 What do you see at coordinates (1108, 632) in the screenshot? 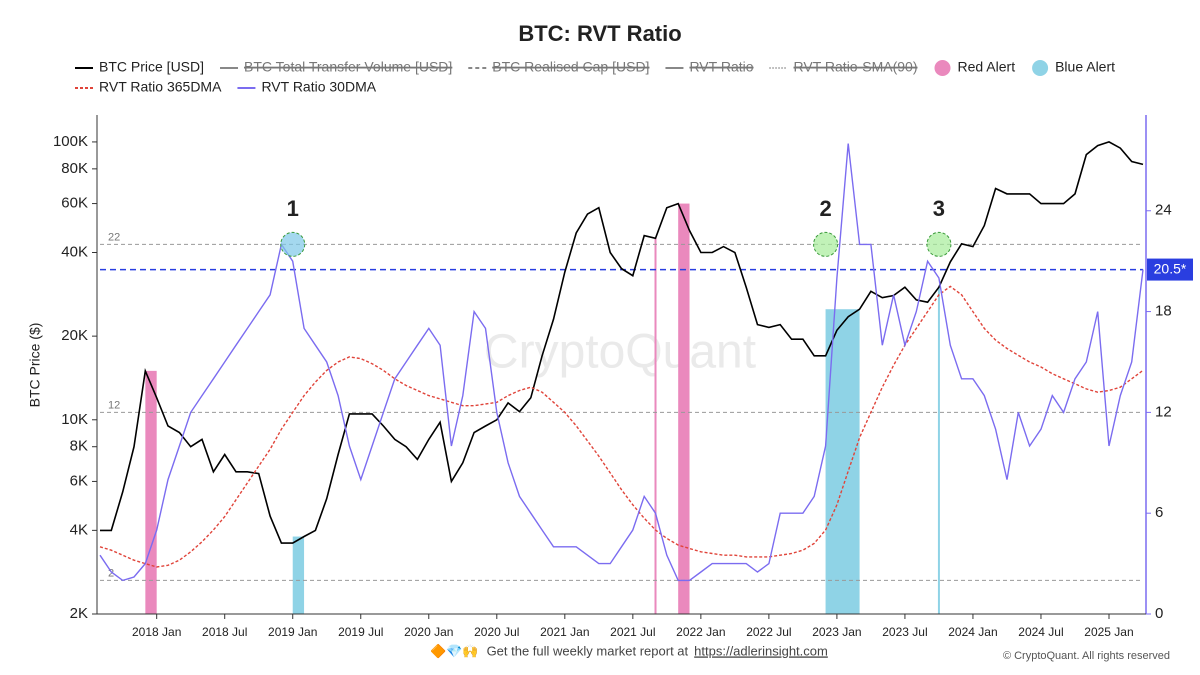
I see `x-tick-label: 2025 Jan` at bounding box center [1108, 632].